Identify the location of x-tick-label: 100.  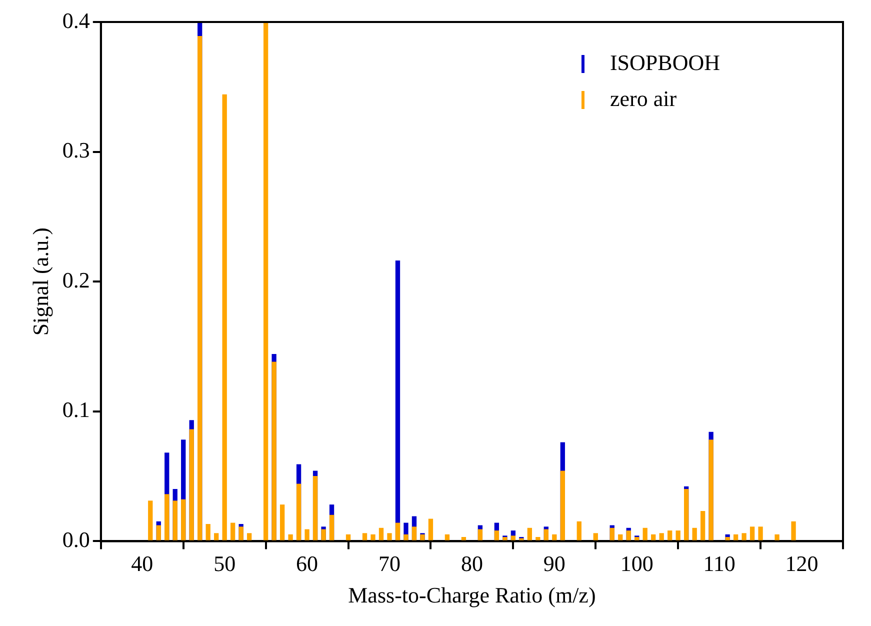
(637, 563).